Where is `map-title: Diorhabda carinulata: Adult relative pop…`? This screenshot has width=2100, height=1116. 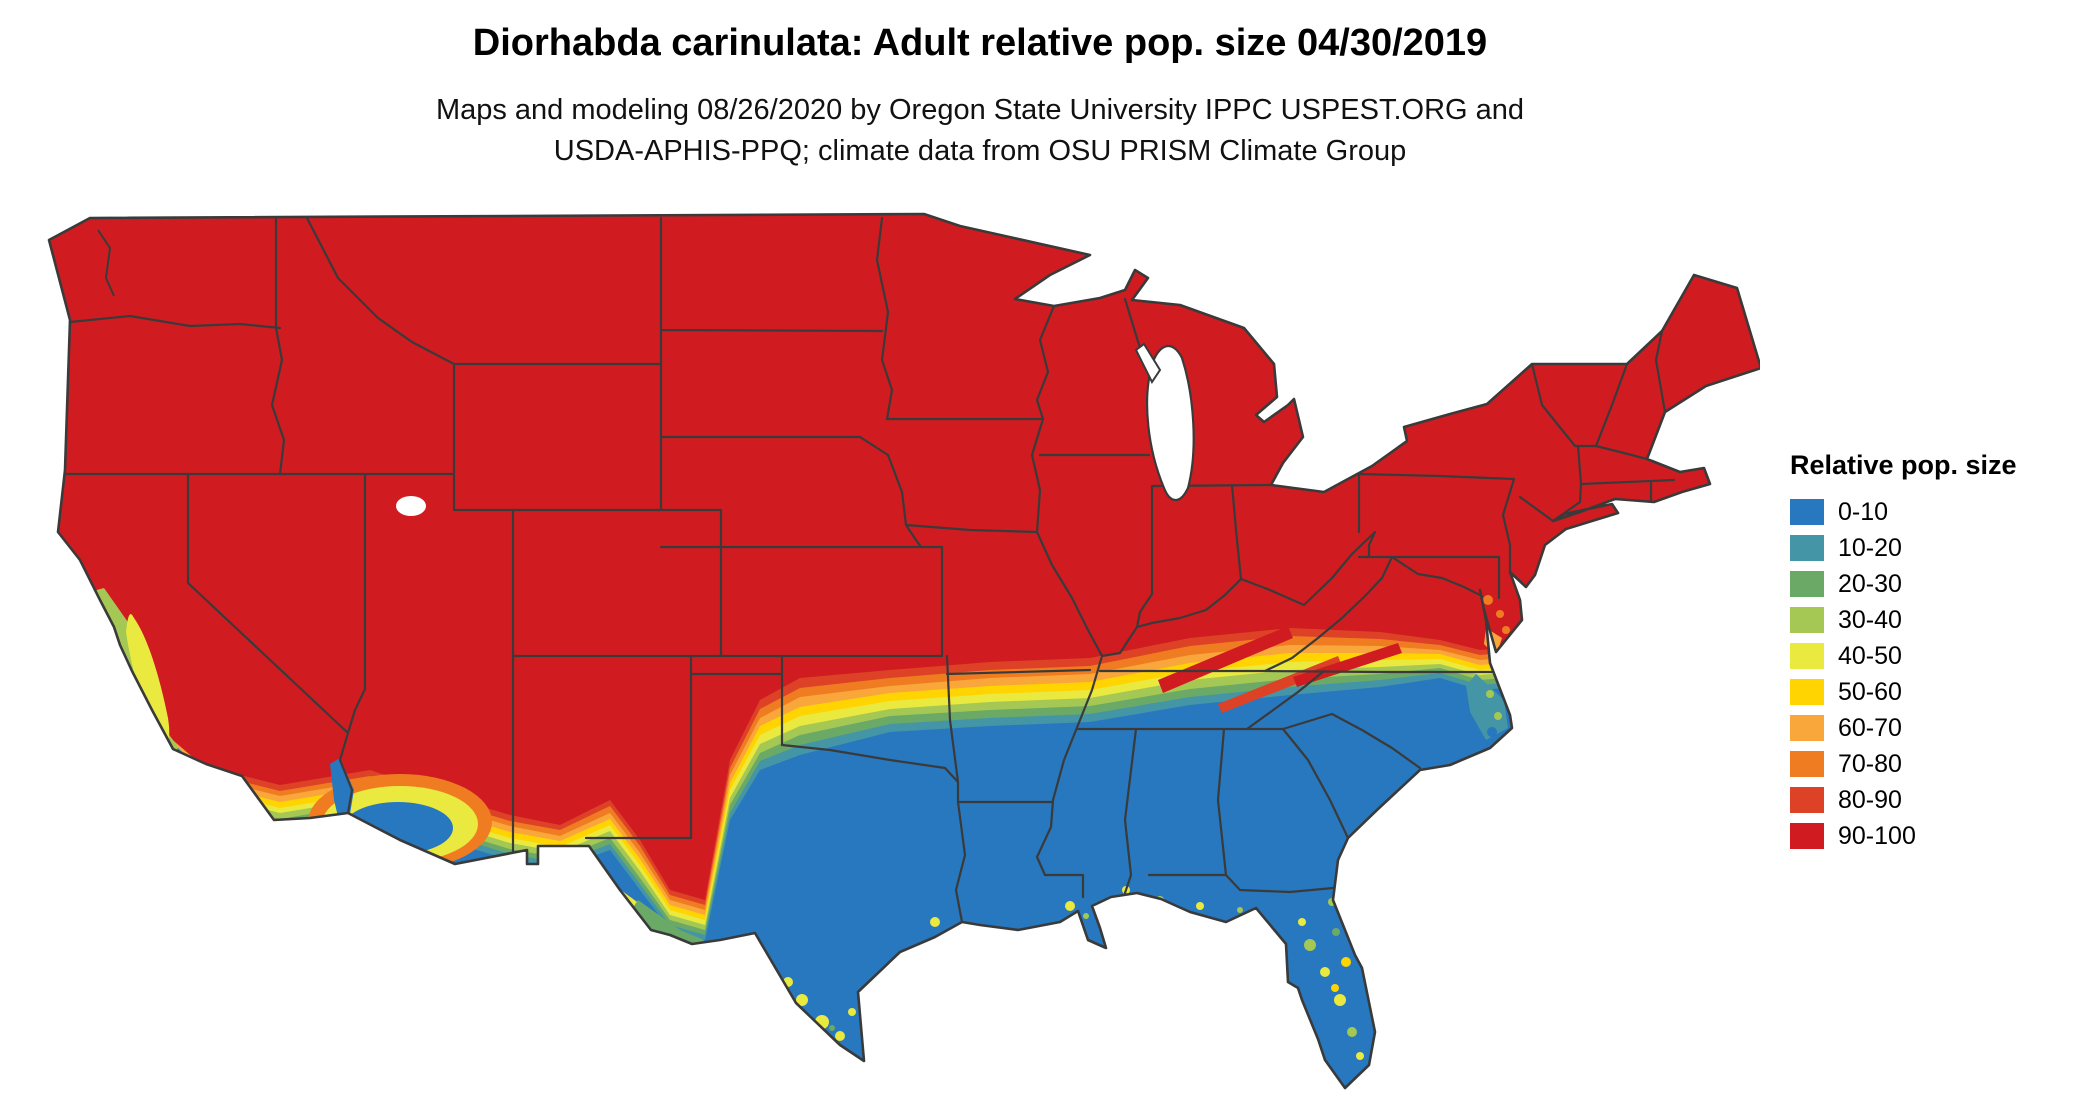 map-title: Diorhabda carinulata: Adult relative pop… is located at coordinates (980, 43).